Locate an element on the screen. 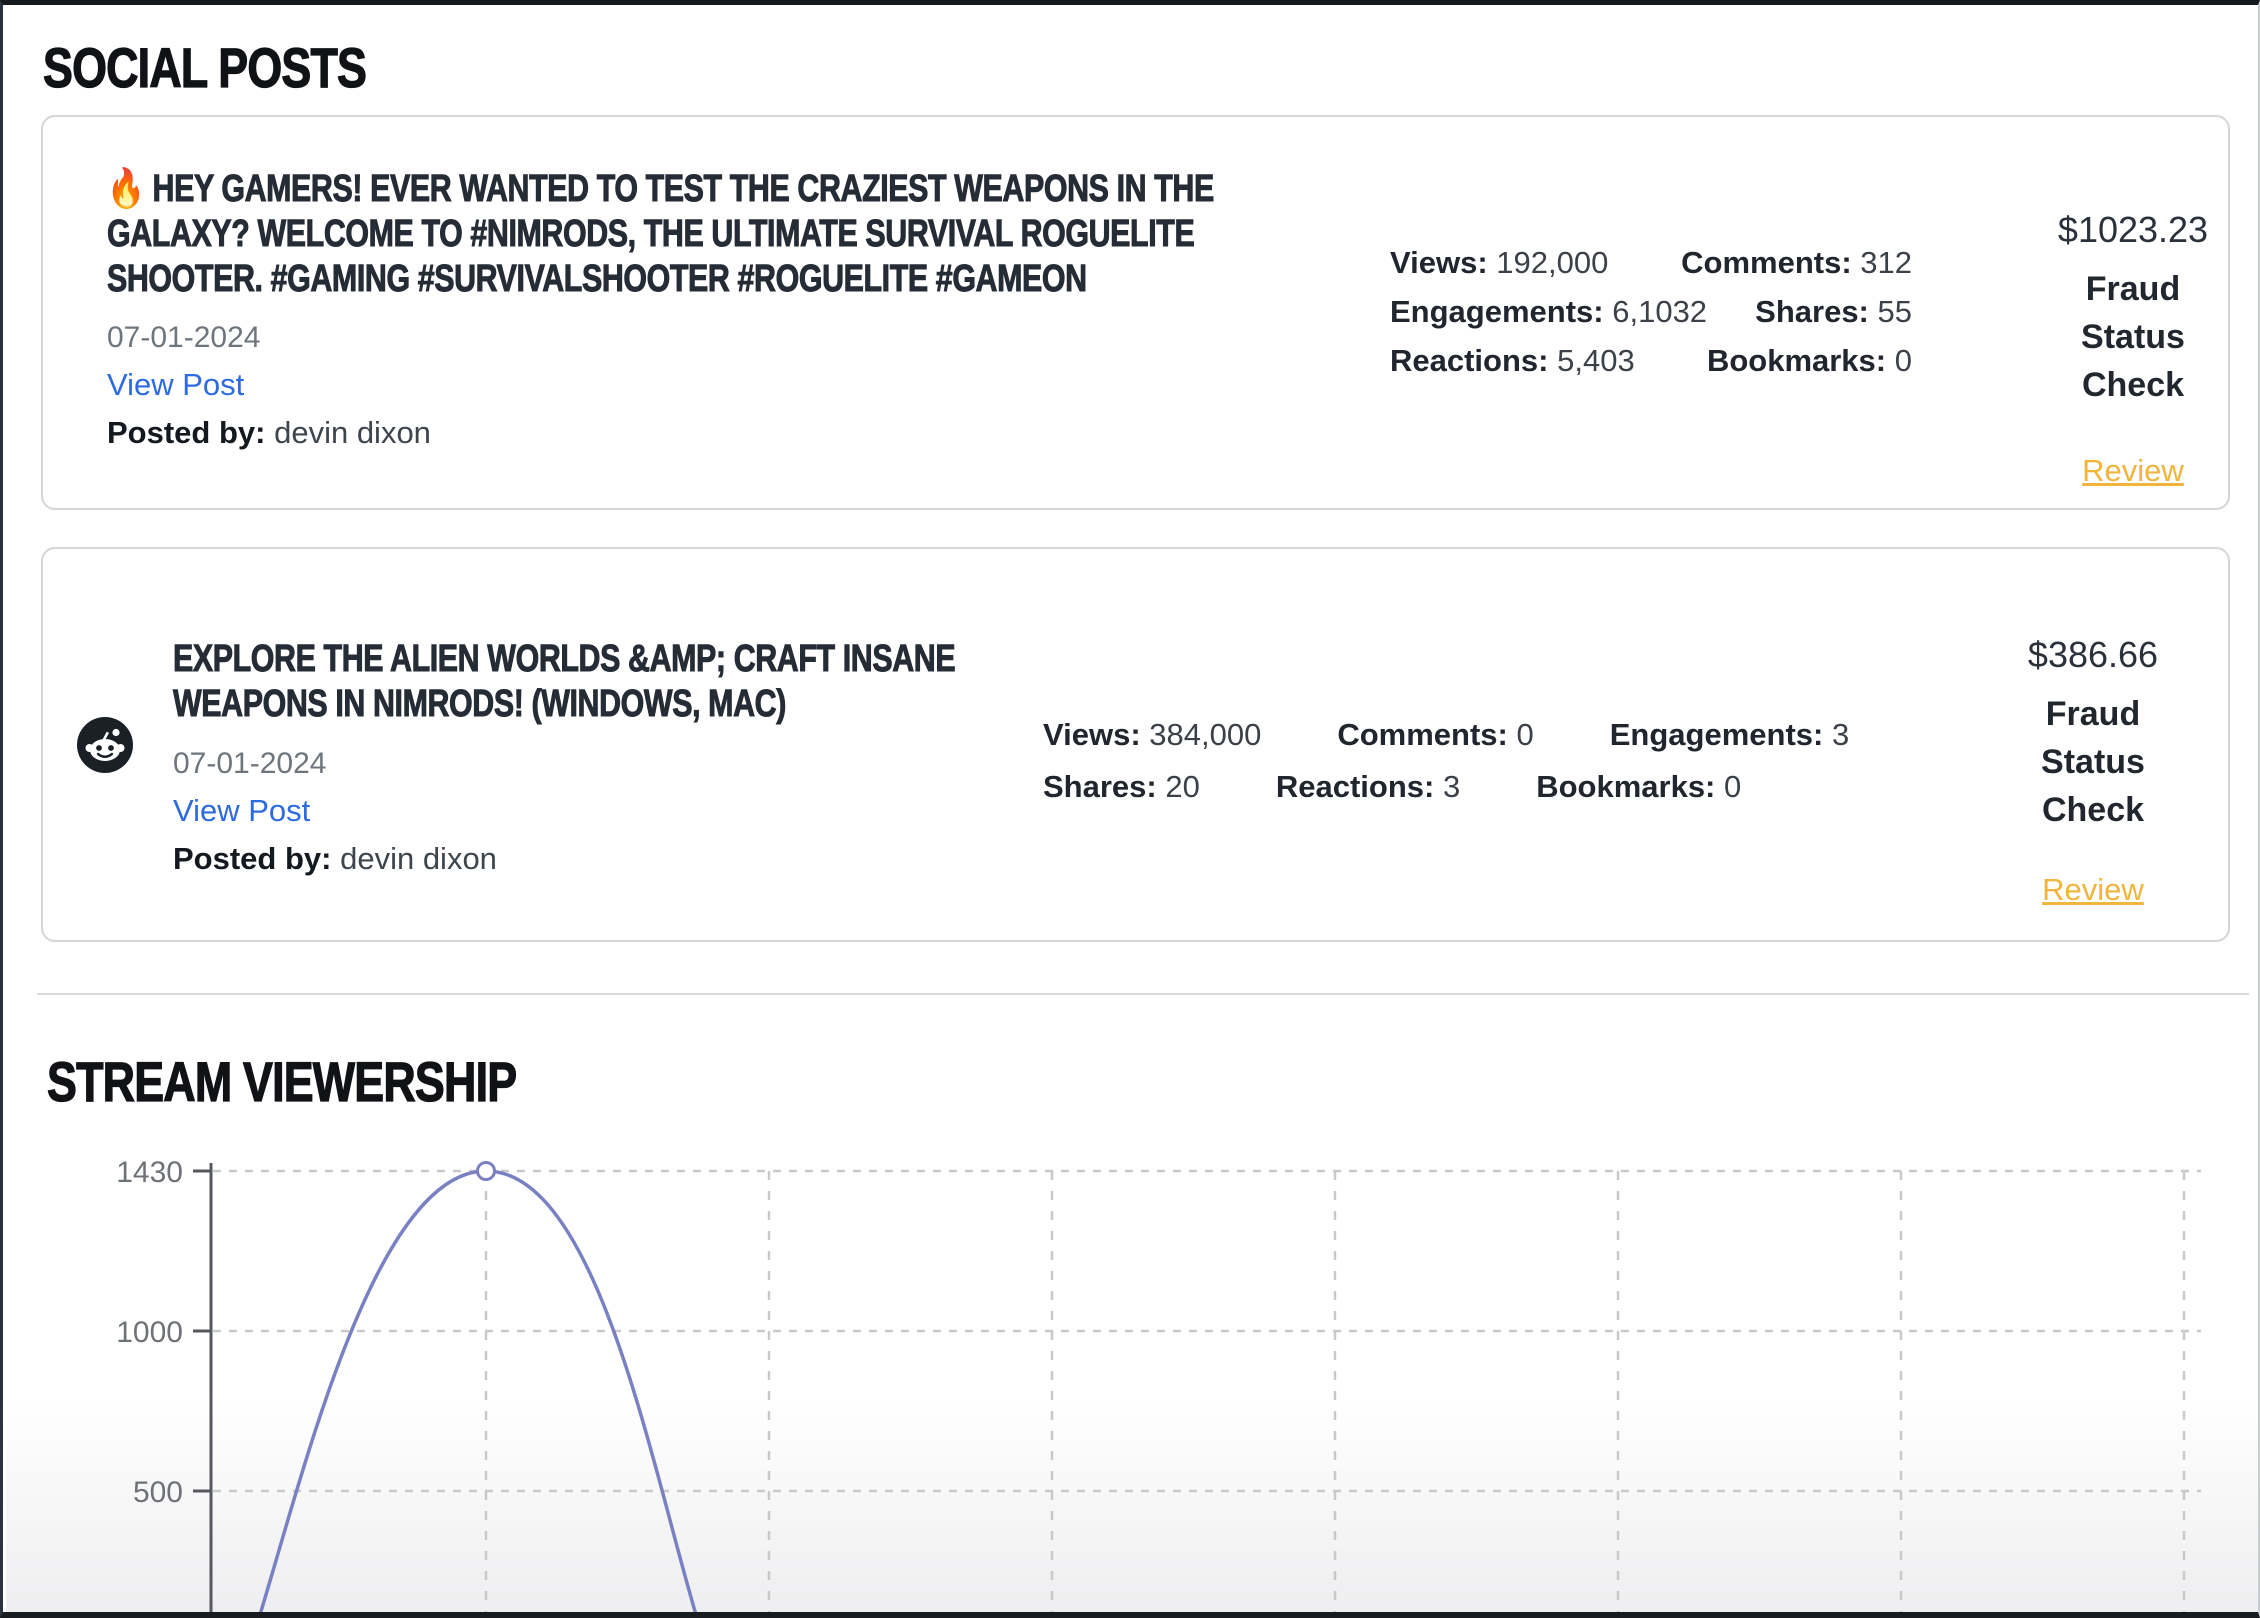 The height and width of the screenshot is (1618, 2260). payout-amount: $1023.23 is located at coordinates (2133, 229).